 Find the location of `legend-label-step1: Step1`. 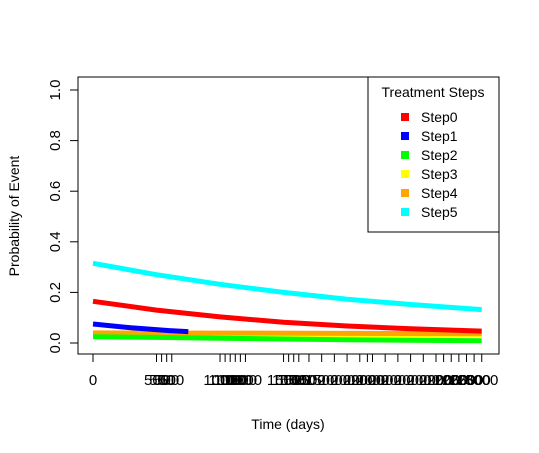

legend-label-step1: Step1 is located at coordinates (439, 136).